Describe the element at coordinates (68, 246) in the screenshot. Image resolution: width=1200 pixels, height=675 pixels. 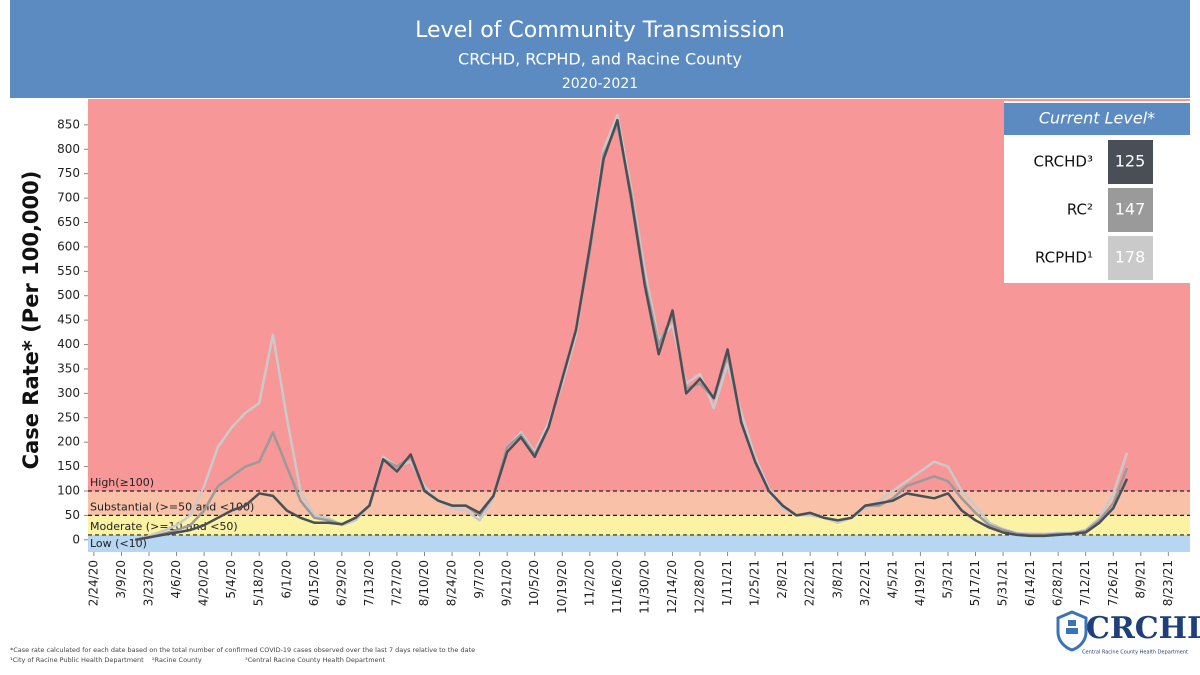
I see `y-tick-label: 600` at that location.